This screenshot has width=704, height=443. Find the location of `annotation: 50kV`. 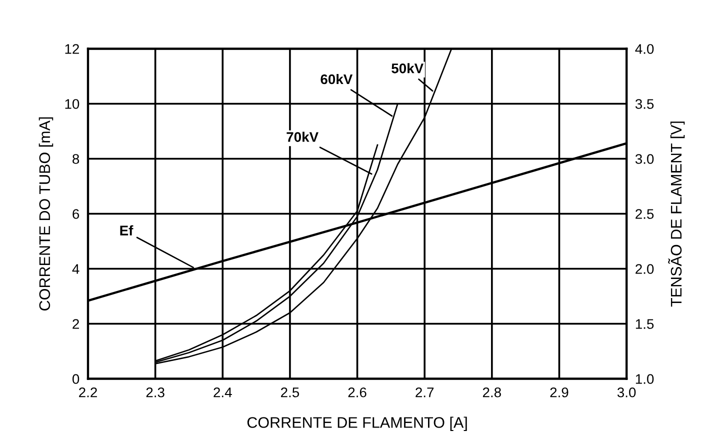

annotation: 50kV is located at coordinates (408, 68).